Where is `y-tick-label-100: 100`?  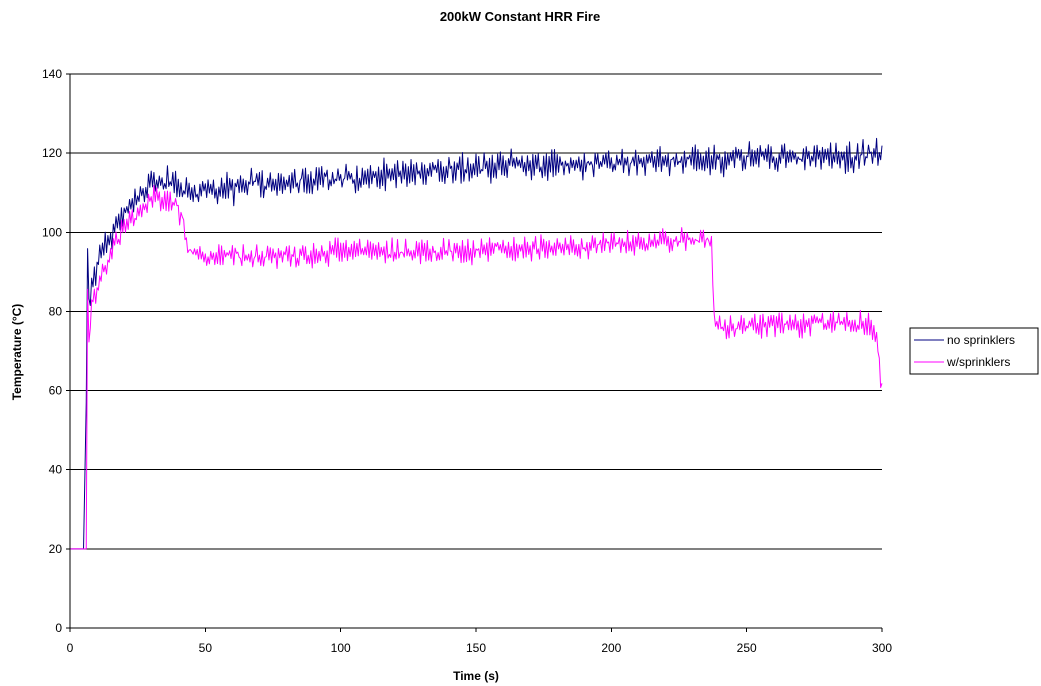
y-tick-label-100: 100 is located at coordinates (52, 232).